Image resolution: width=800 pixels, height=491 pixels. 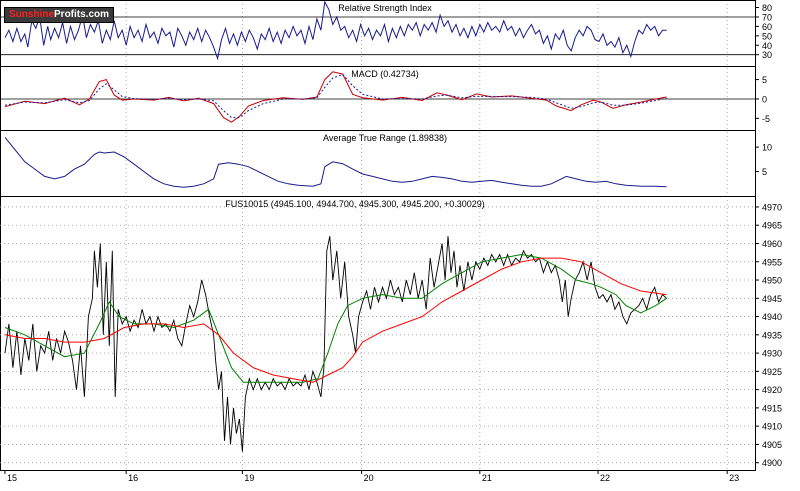 What do you see at coordinates (764, 99) in the screenshot?
I see `y-tick-label: 0` at bounding box center [764, 99].